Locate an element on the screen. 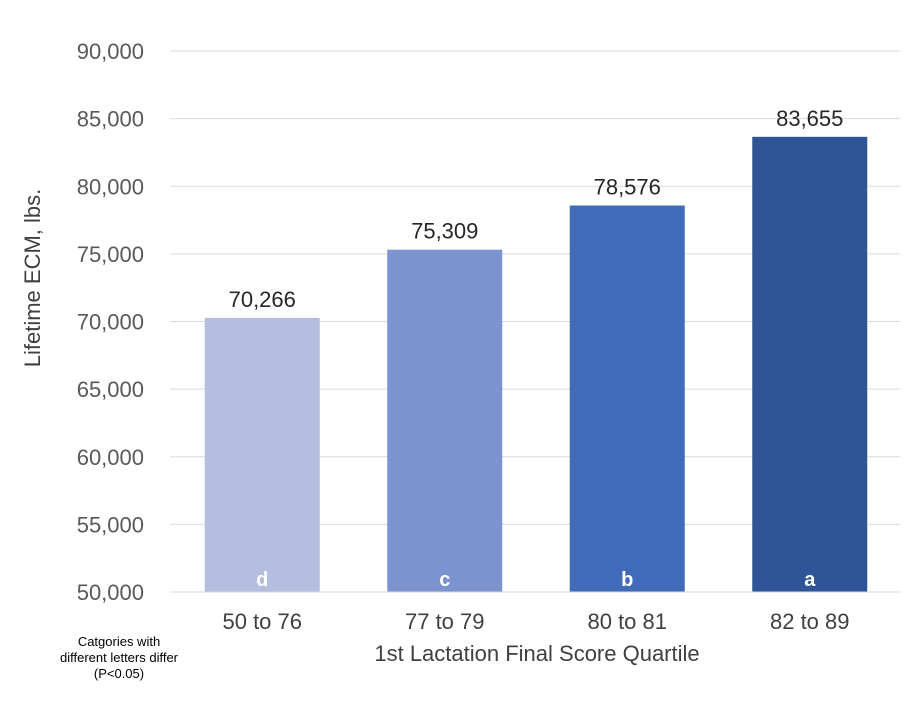  data-label: 78,576 is located at coordinates (627, 187).